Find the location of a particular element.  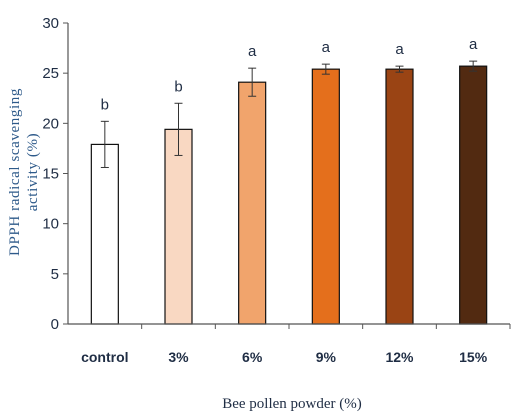

y-tick-label: 30 is located at coordinates (50, 23).